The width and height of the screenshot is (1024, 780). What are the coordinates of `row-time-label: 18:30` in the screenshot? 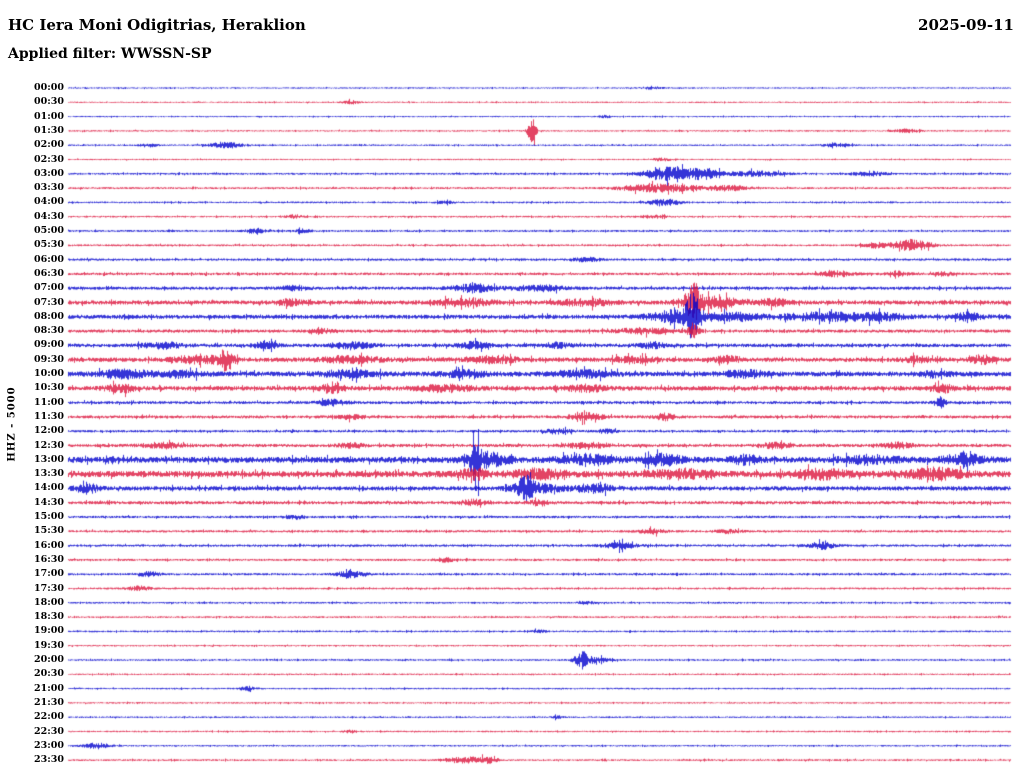 It's located at (49, 617).